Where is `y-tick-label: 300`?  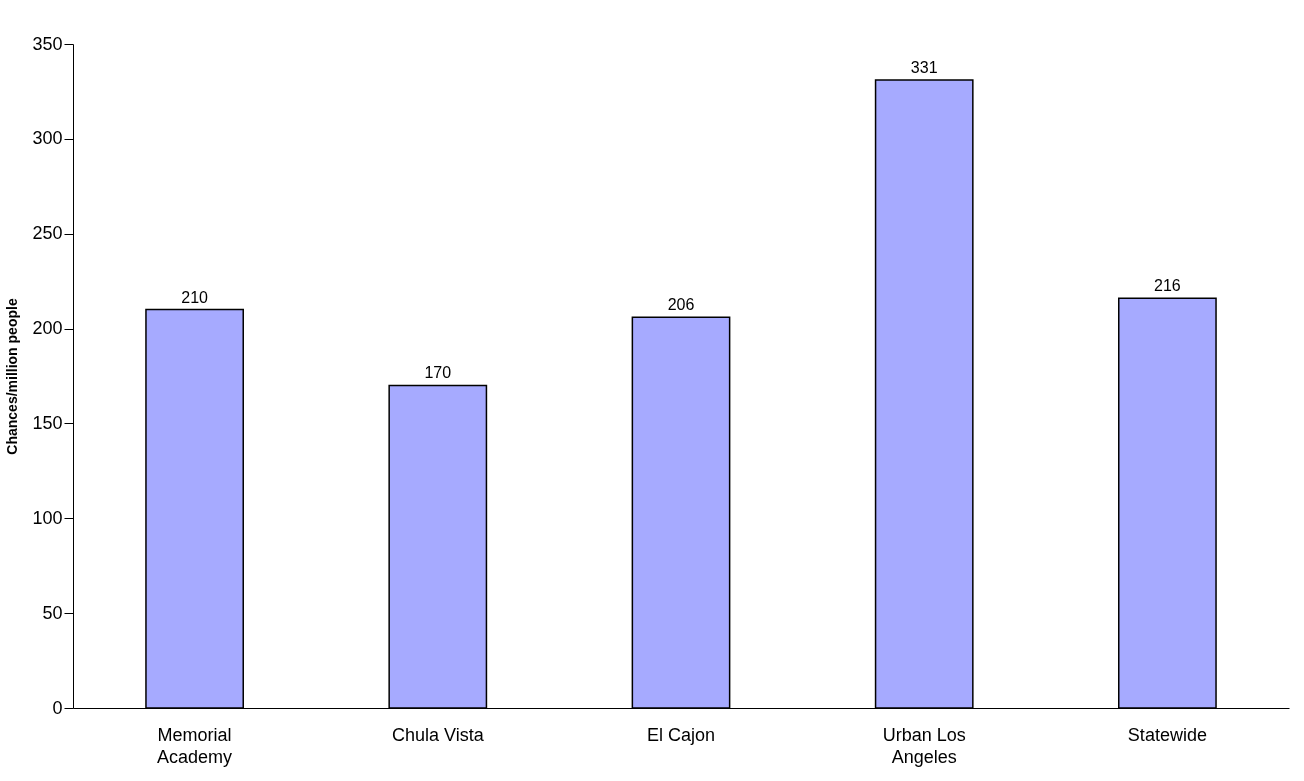 y-tick-label: 300 is located at coordinates (47, 138).